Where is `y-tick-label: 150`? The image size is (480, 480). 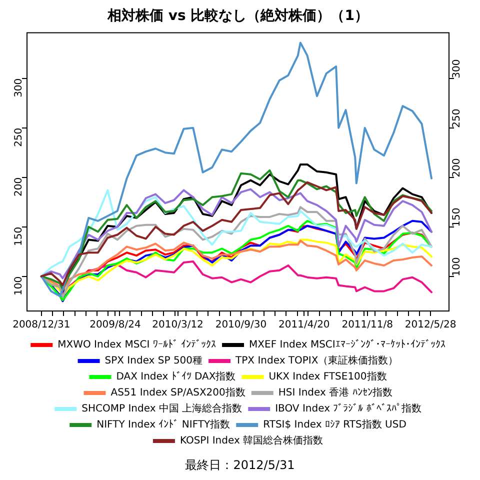
y-tick-label: 150 is located at coordinates (19, 236).